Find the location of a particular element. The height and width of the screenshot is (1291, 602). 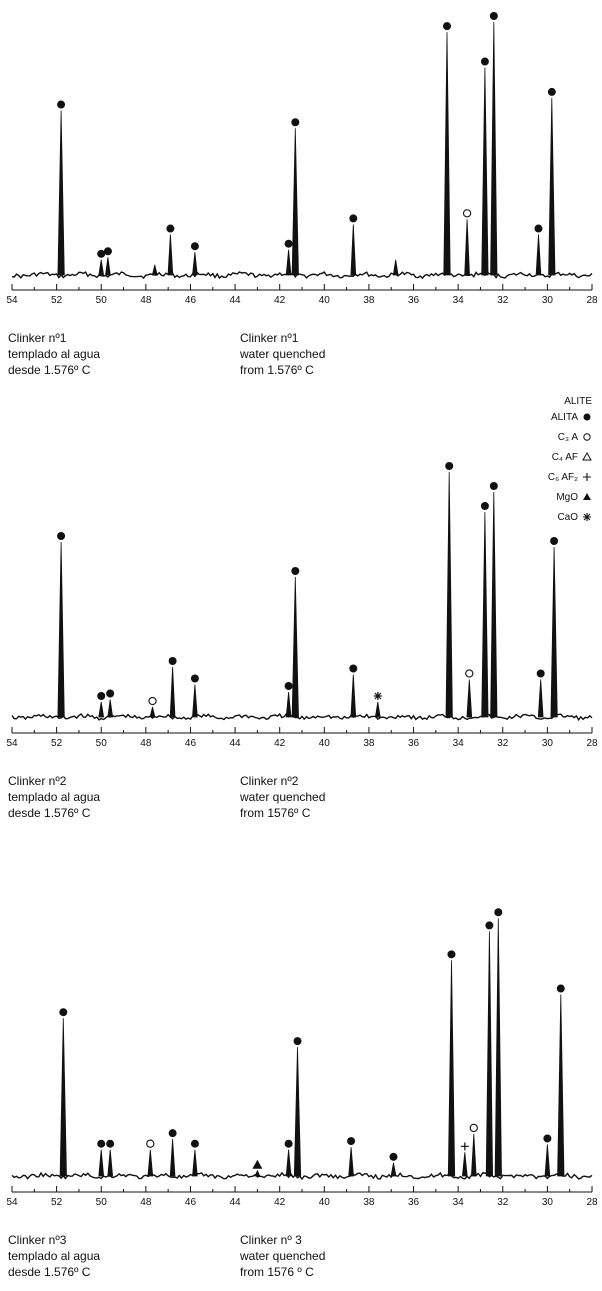

panel-1-peak-7-marker is located at coordinates (288, 243).